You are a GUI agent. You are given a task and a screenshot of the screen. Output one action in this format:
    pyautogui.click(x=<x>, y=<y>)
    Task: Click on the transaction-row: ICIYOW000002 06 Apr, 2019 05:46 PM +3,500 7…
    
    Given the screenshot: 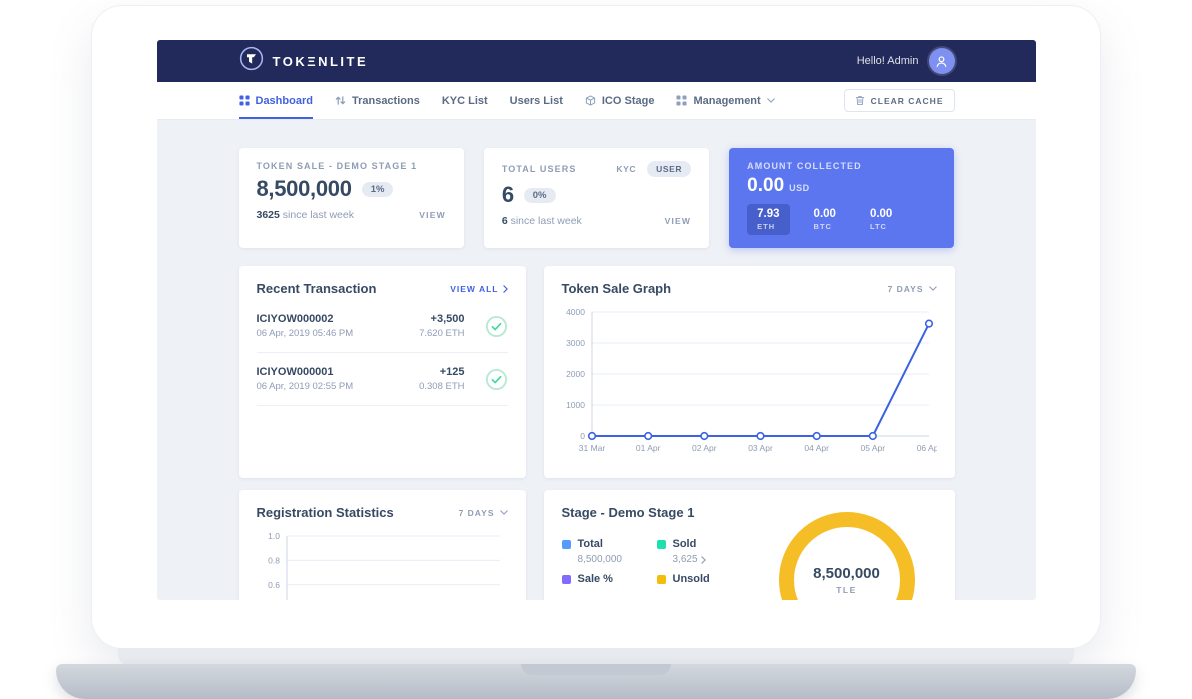 What is the action you would take?
    pyautogui.click(x=382, y=326)
    